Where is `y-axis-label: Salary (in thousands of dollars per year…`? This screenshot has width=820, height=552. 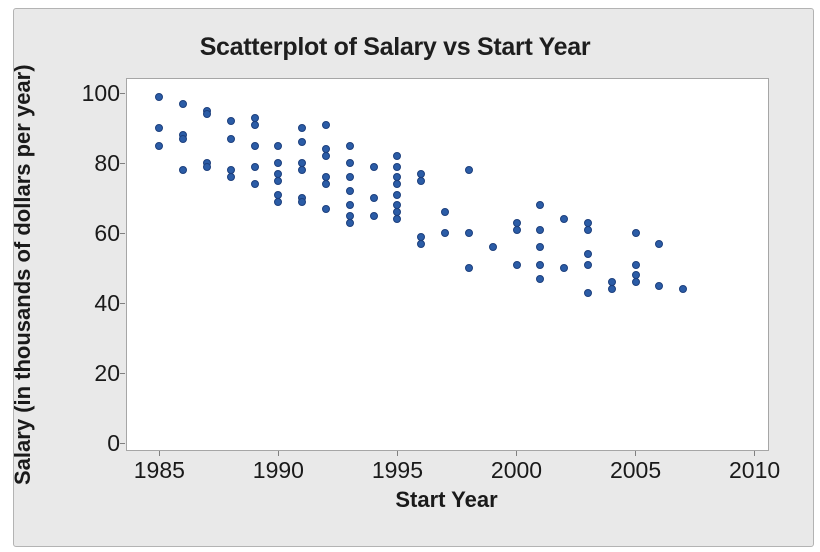 y-axis-label: Salary (in thousands of dollars per year… is located at coordinates (22, 275).